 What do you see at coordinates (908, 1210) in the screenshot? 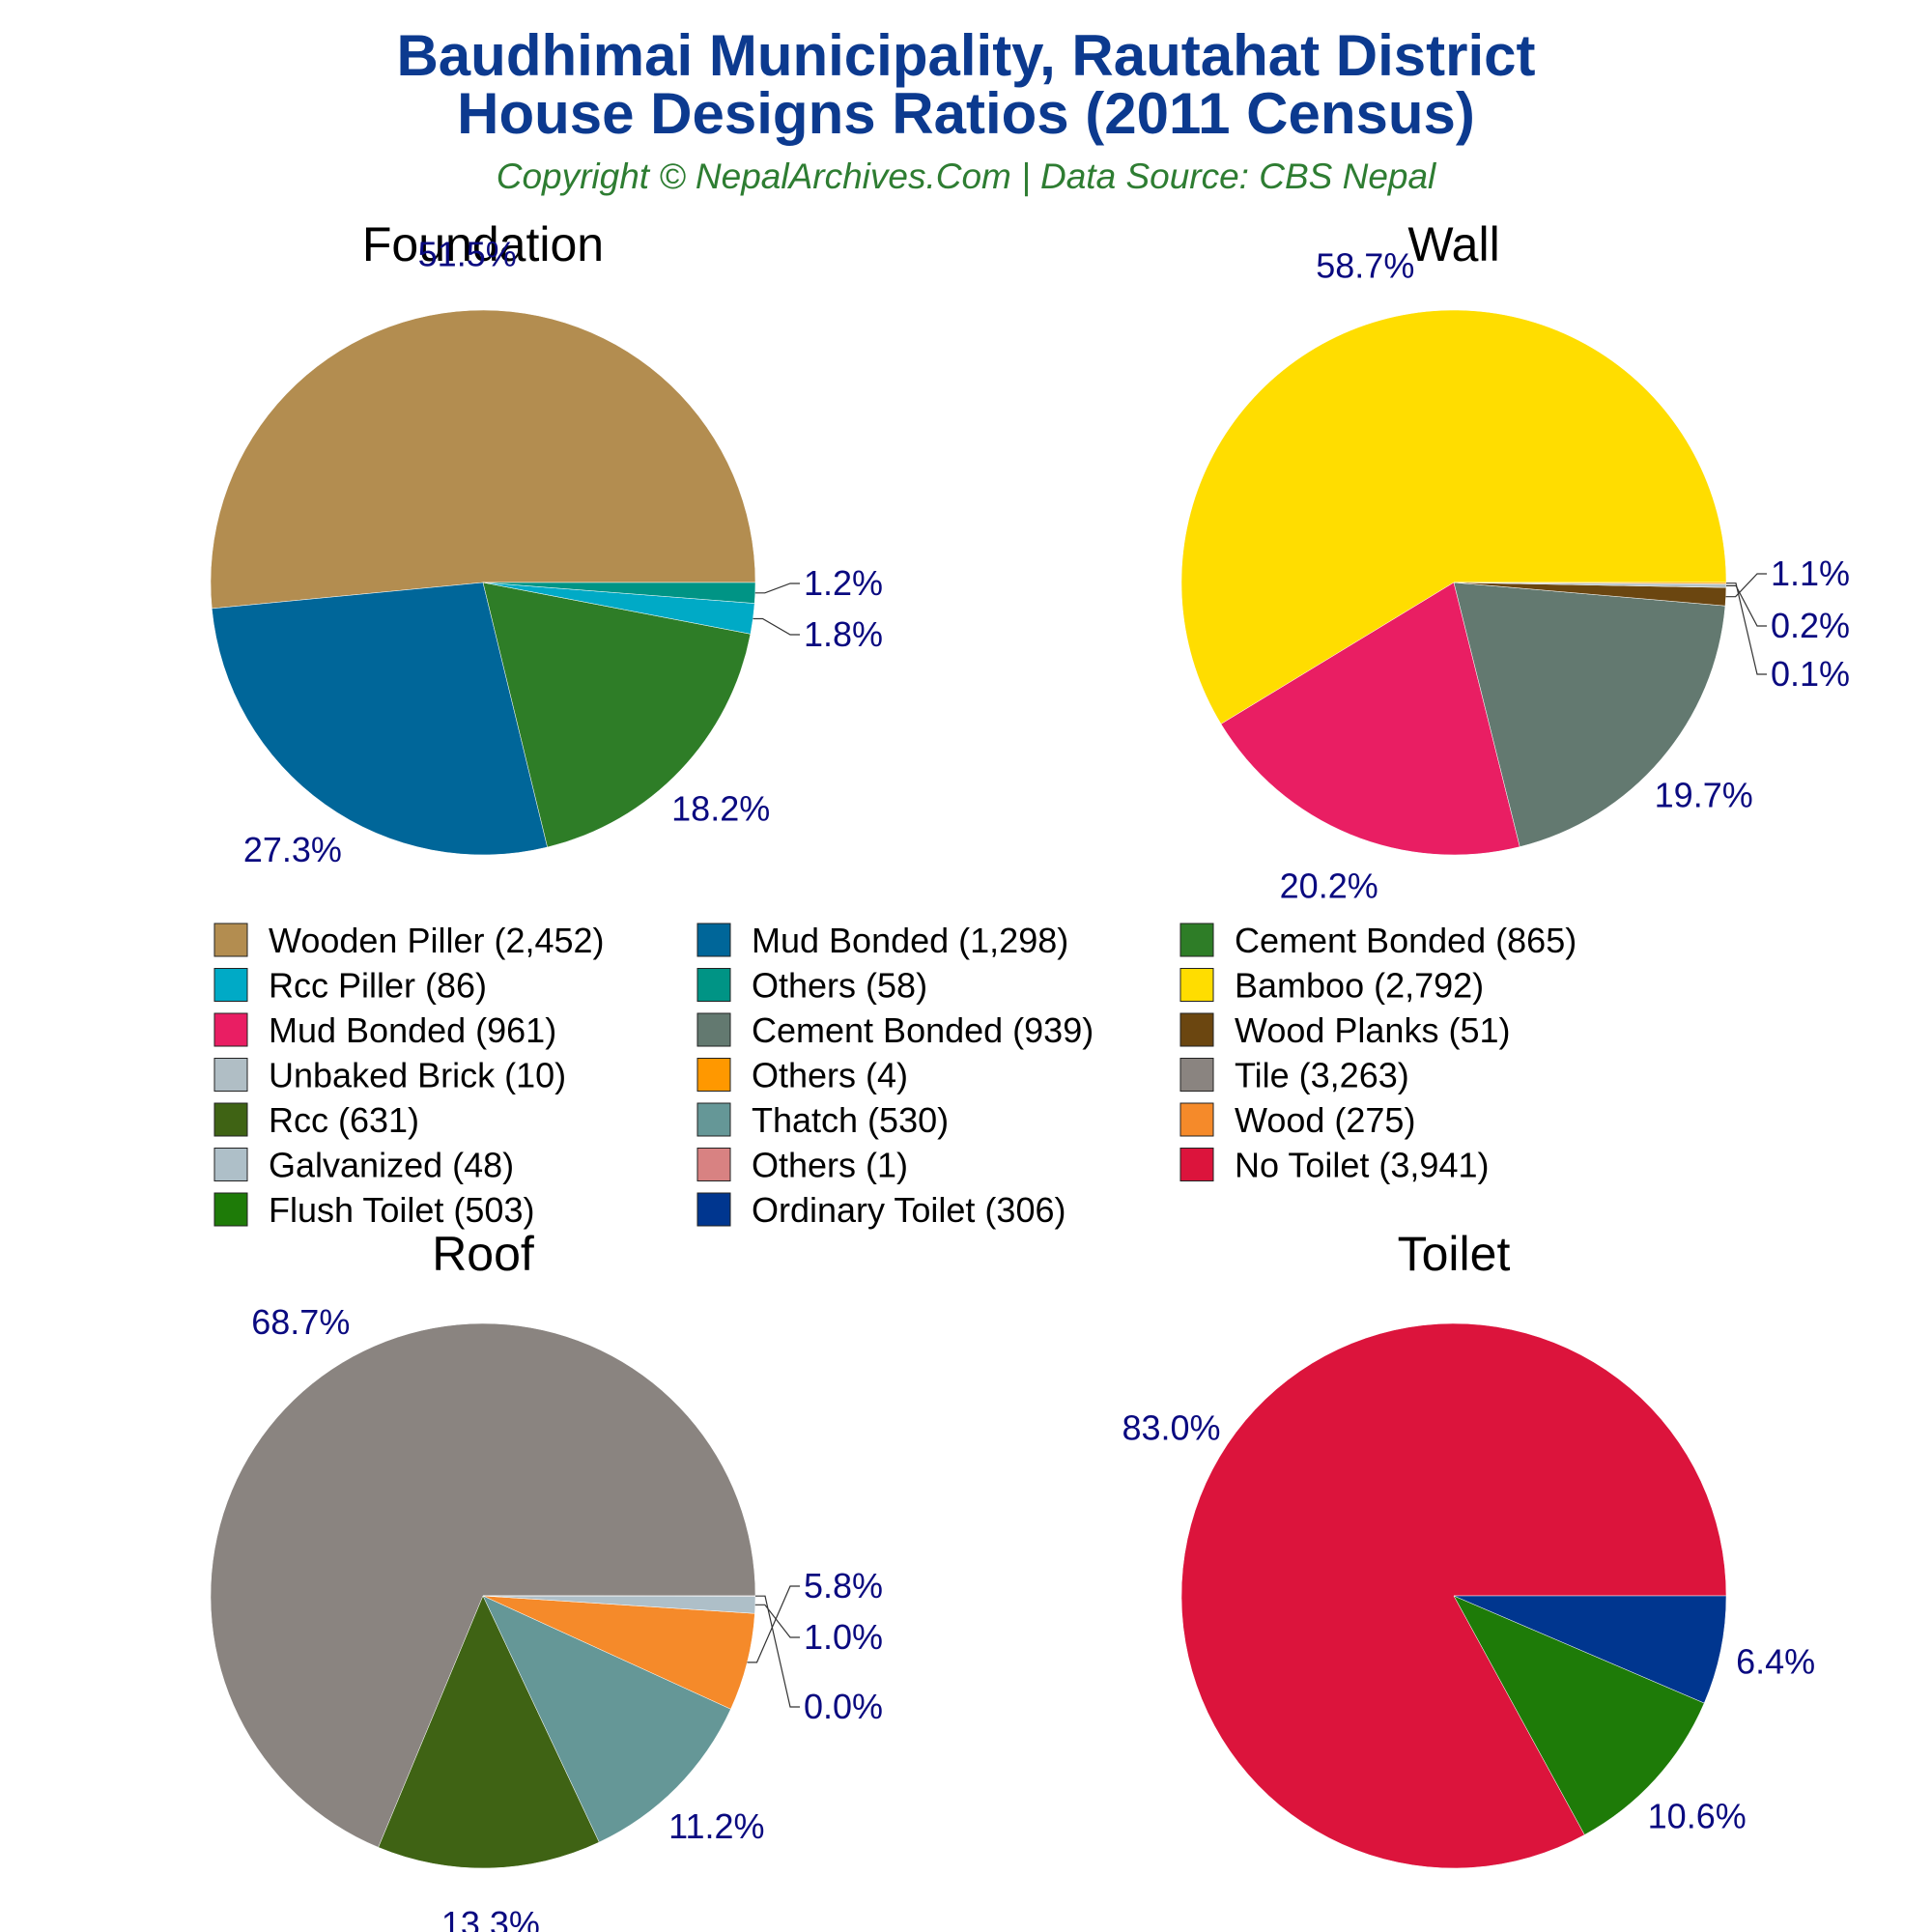
I see `legend-label: Ordinary Toilet (306)` at bounding box center [908, 1210].